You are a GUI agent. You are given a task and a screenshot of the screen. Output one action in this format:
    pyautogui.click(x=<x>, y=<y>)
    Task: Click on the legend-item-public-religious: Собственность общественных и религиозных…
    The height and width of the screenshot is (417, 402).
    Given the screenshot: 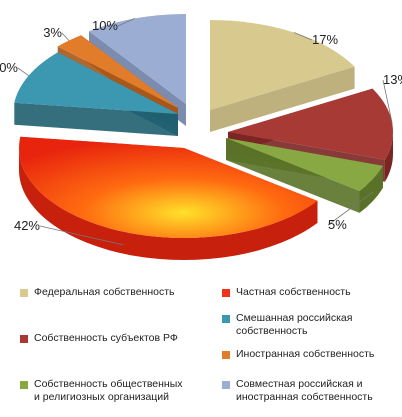 What is the action you would take?
    pyautogui.click(x=101, y=391)
    